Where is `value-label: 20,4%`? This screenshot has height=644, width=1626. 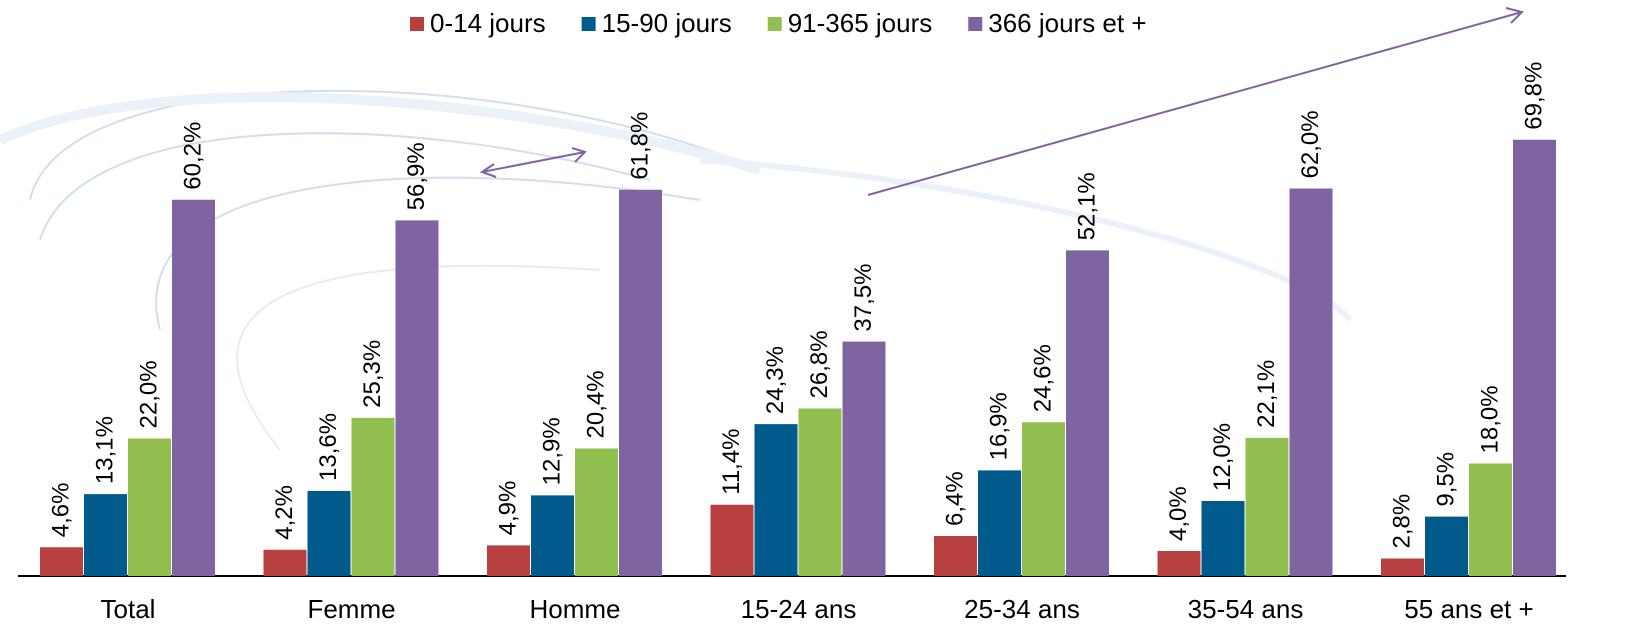
value-label: 20,4% is located at coordinates (595, 404).